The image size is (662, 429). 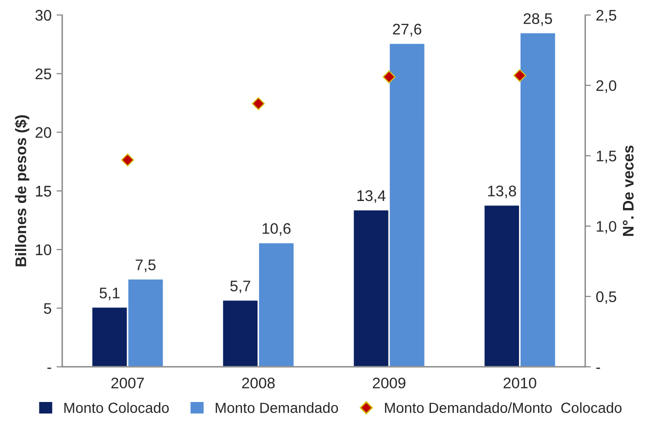 What do you see at coordinates (606, 86) in the screenshot?
I see `y2-tick-label: 2,0` at bounding box center [606, 86].